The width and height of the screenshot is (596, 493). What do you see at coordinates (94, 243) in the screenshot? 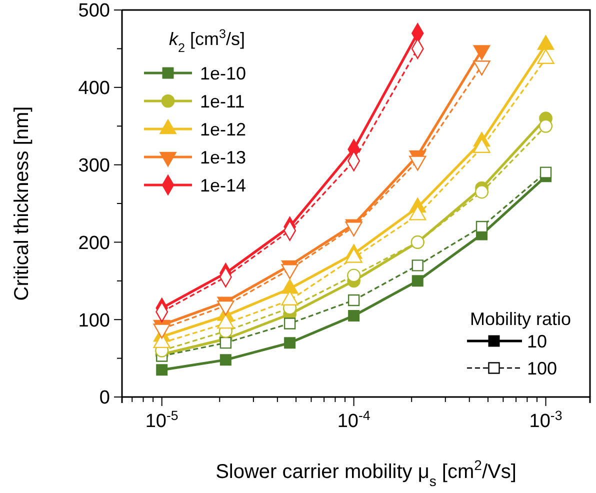
I see `y-tick-label: 200` at bounding box center [94, 243].